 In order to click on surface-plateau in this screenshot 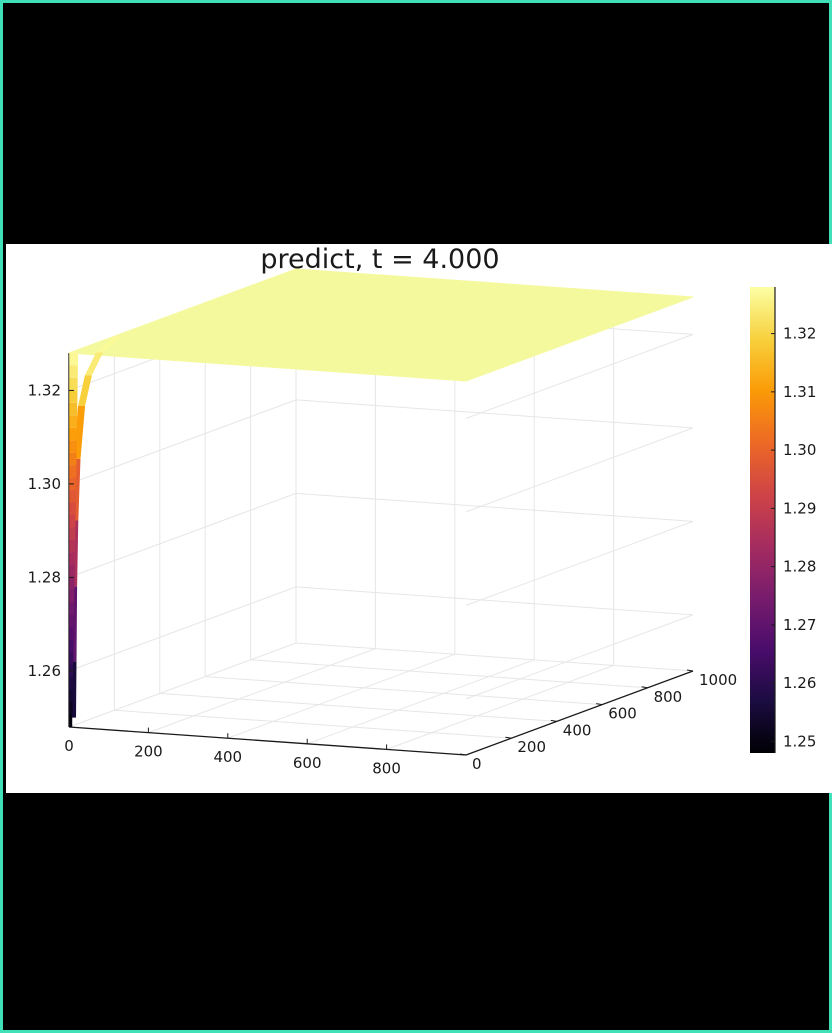, I will do `click(381, 325)`.